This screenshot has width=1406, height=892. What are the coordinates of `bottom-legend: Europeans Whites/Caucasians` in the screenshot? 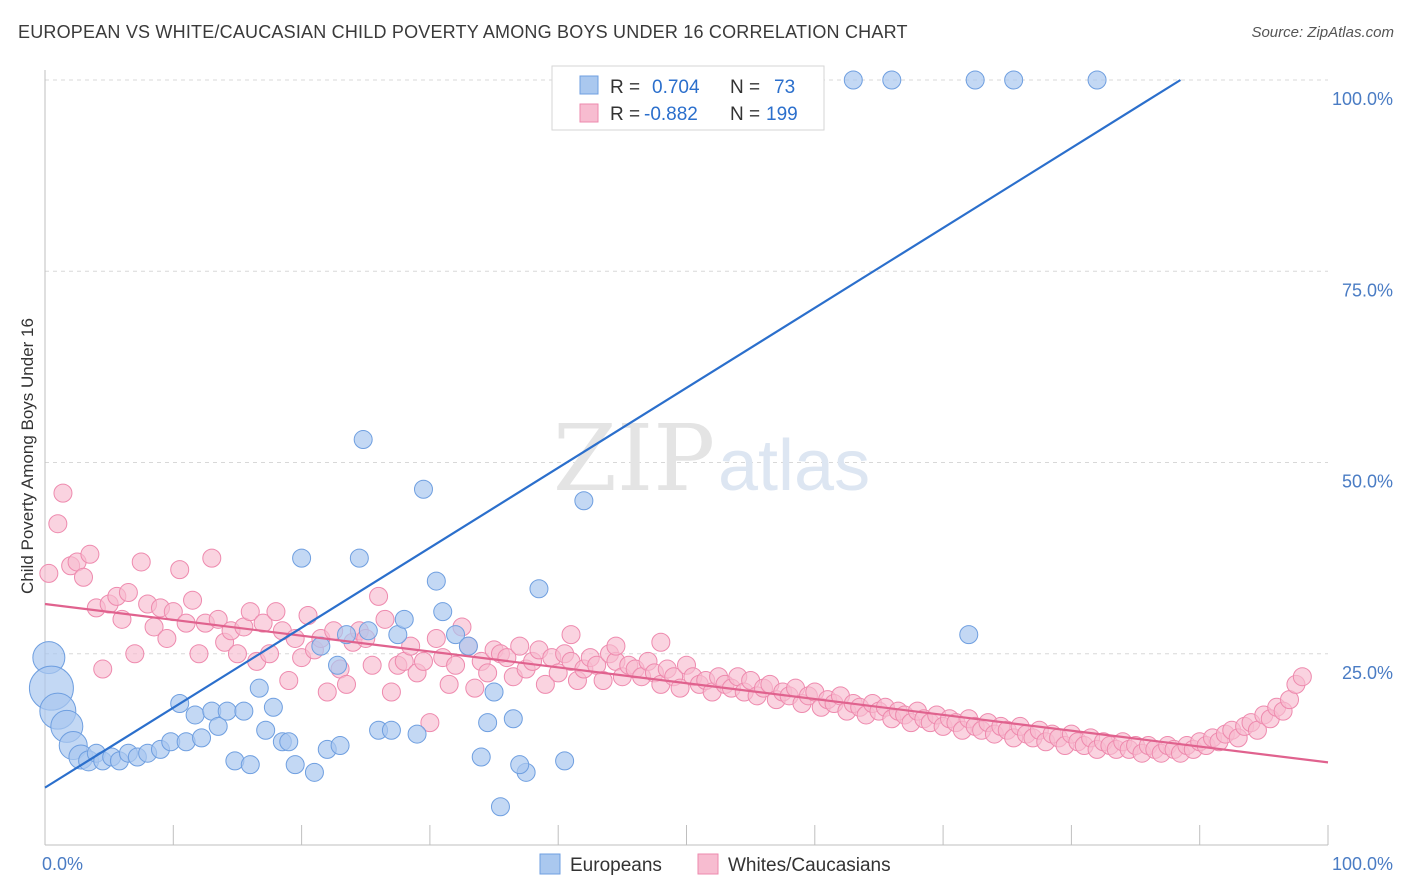 It's located at (715, 864).